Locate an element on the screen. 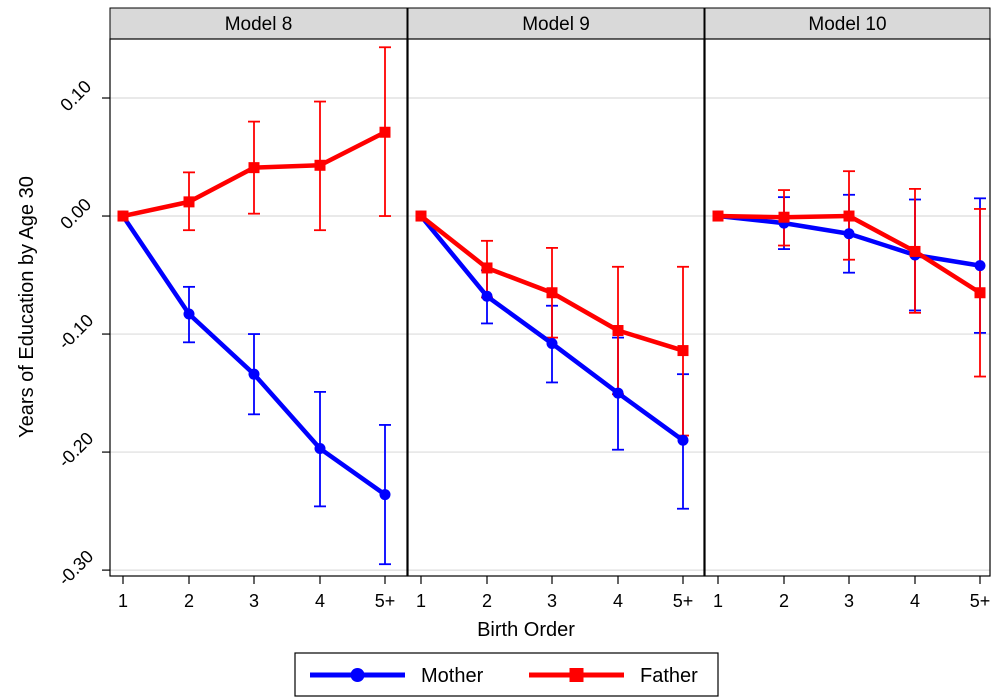 The height and width of the screenshot is (698, 991). y-tick-label: -0.10 is located at coordinates (75, 331).